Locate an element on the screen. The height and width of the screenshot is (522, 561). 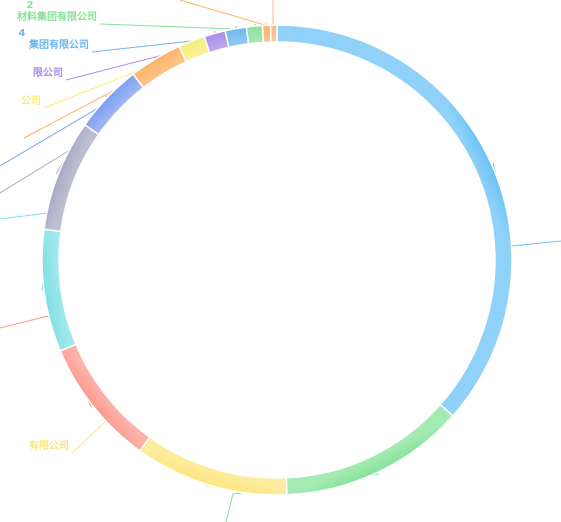
slice-value-11: 2 is located at coordinates (30, 5).